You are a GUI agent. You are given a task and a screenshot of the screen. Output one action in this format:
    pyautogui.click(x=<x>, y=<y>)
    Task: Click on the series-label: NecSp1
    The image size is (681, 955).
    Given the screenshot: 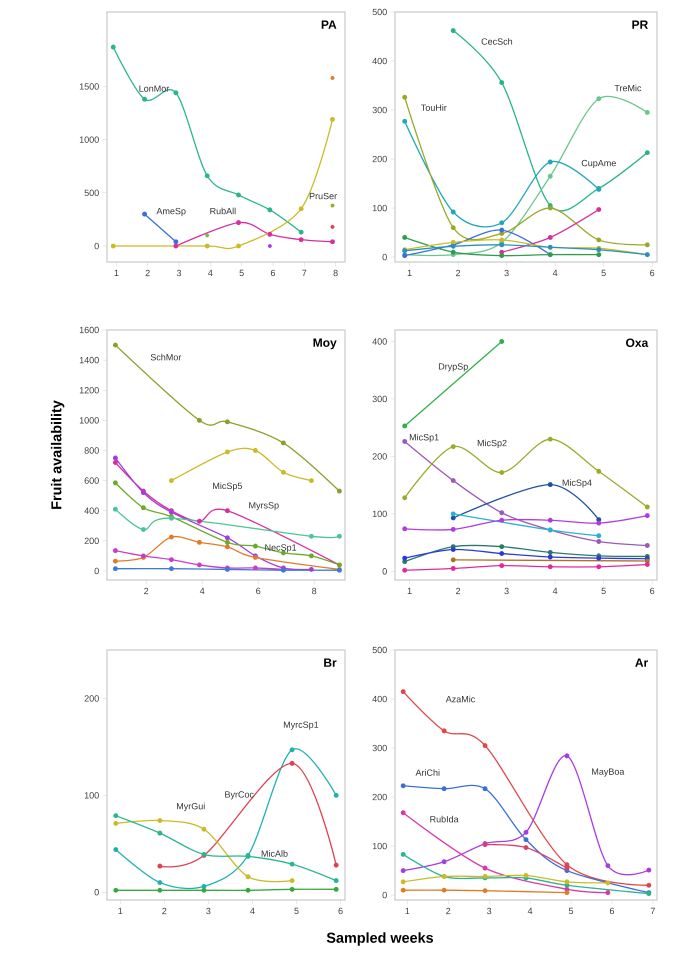 What is the action you would take?
    pyautogui.click(x=280, y=548)
    